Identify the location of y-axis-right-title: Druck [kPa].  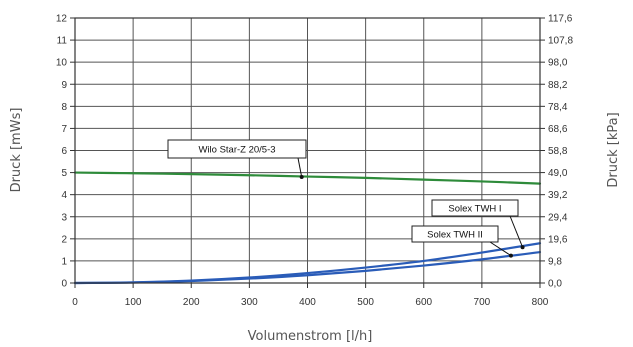
(613, 149).